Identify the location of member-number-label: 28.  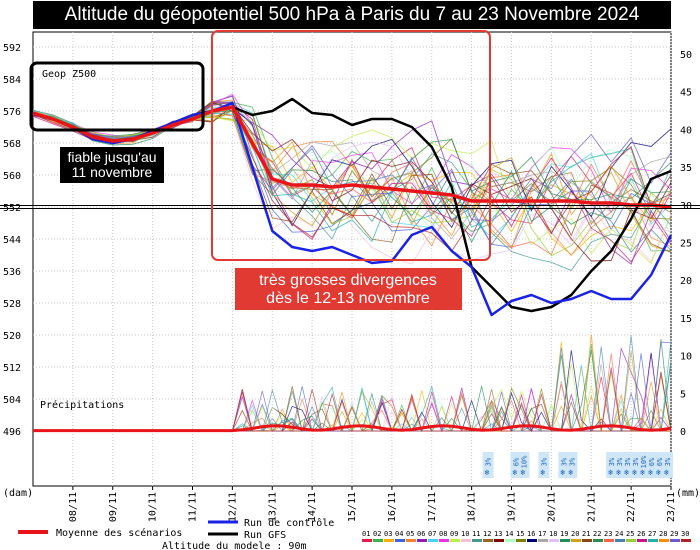
(663, 534).